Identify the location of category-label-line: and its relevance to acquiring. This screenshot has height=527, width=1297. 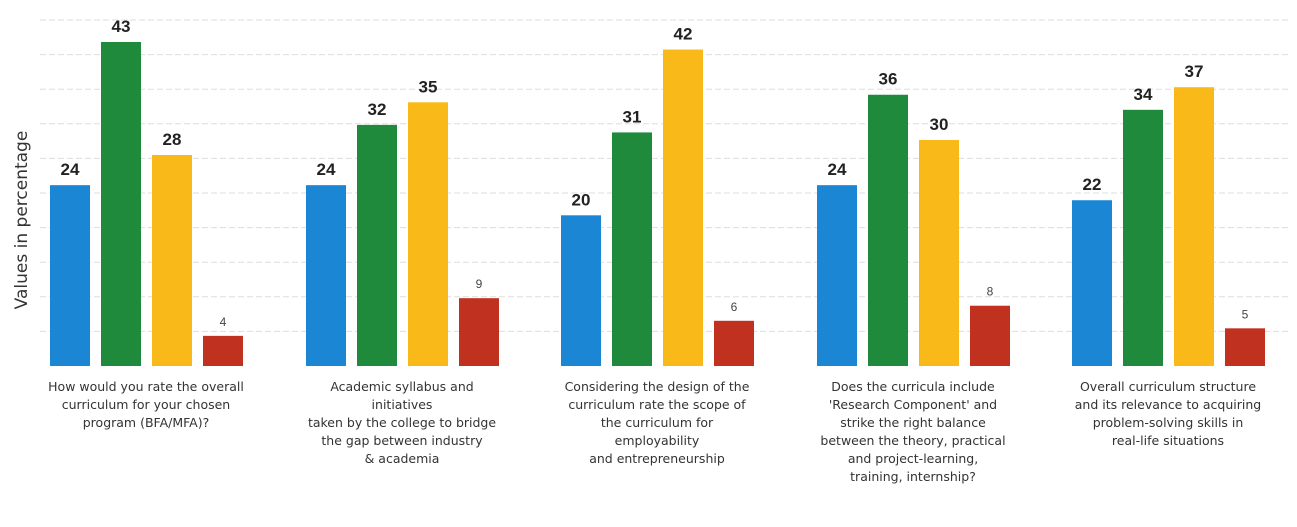
(1168, 404).